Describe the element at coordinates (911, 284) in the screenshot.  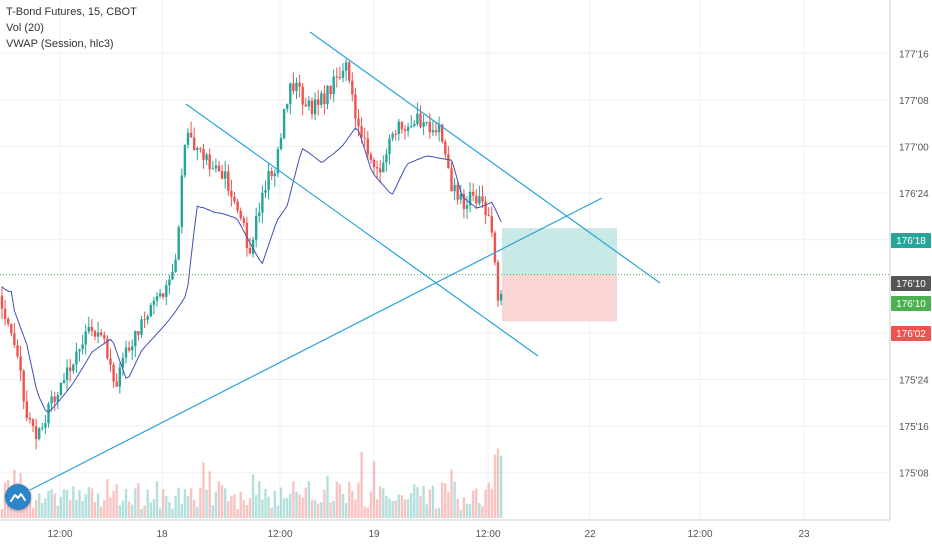
I see `price-tag-label: 176'10` at that location.